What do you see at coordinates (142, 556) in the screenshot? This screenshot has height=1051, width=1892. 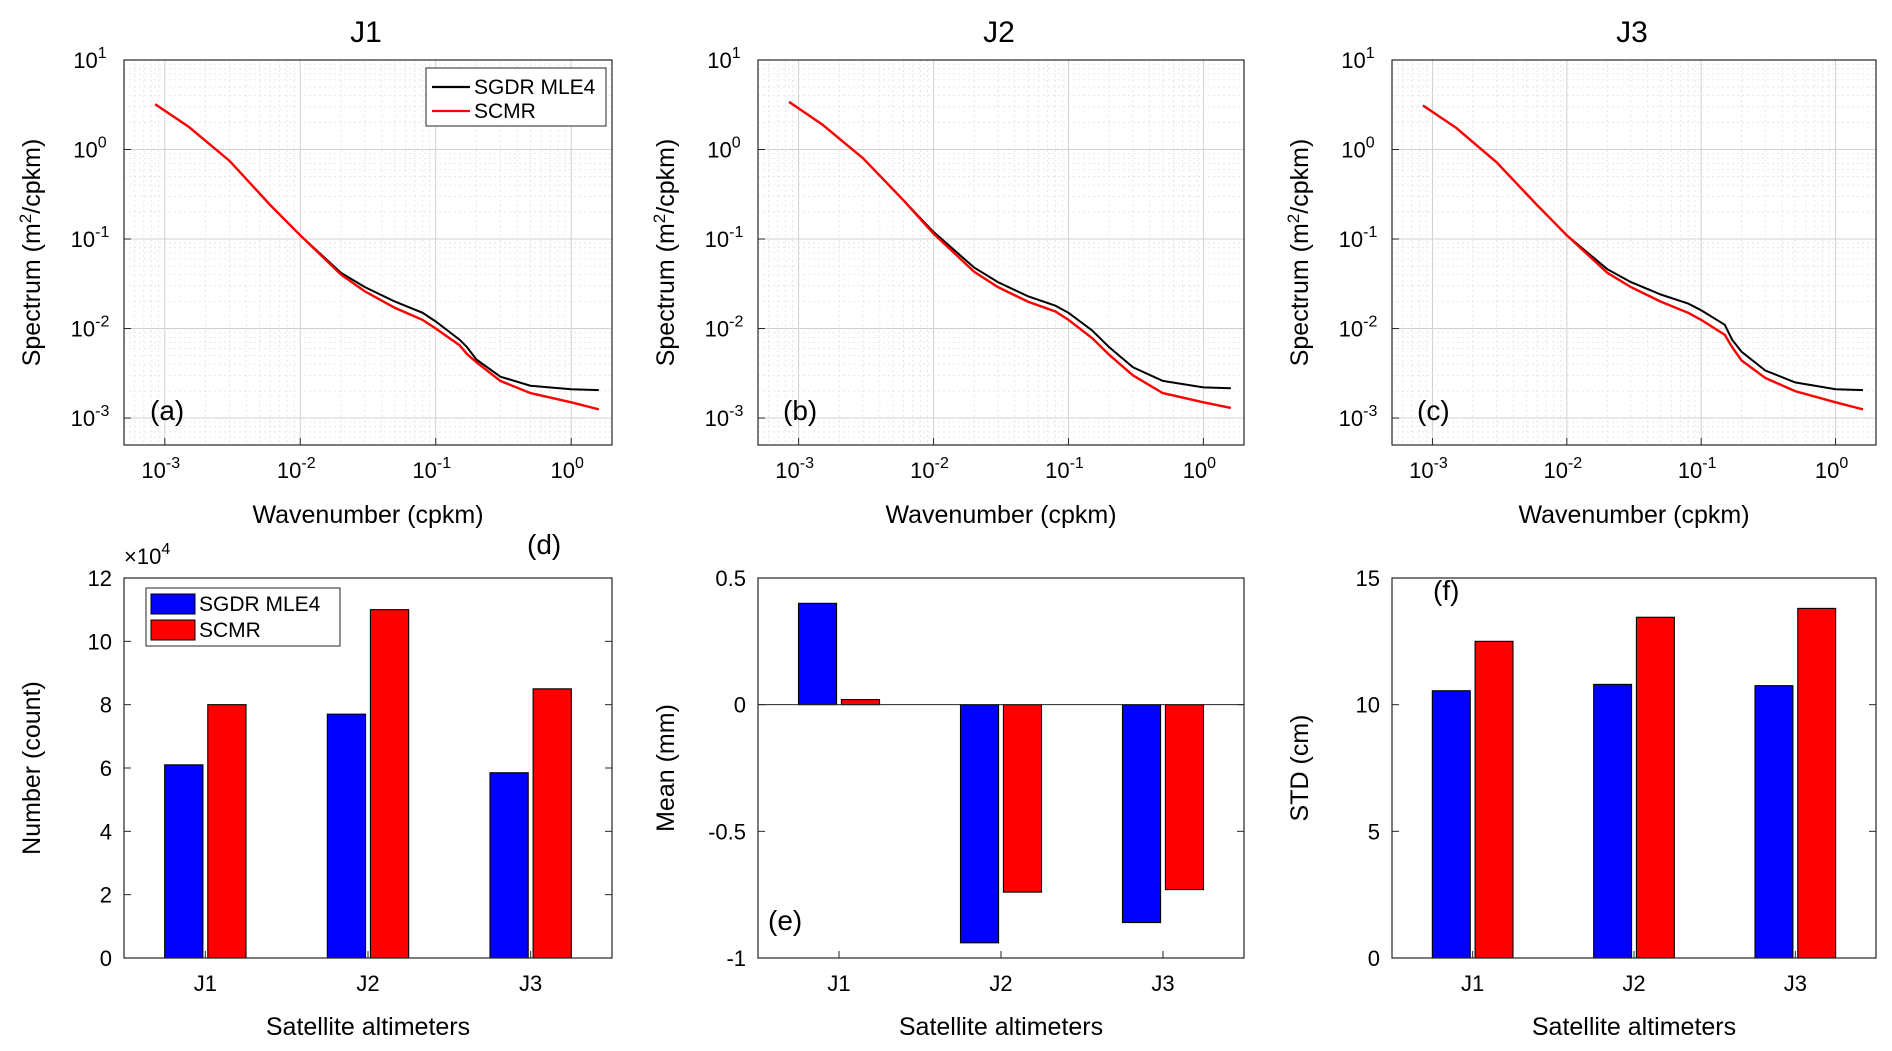 I see `y-multiplier-base: ×10` at bounding box center [142, 556].